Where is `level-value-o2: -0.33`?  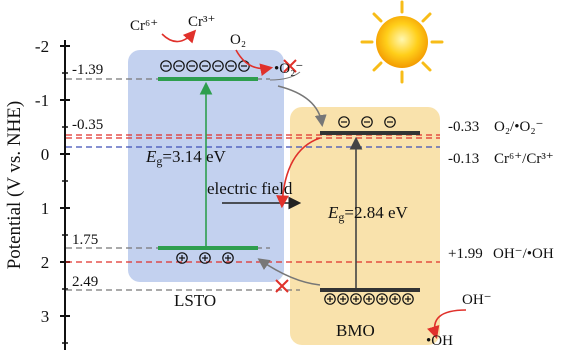
level-value-o2: -0.33 is located at coordinates (463, 127).